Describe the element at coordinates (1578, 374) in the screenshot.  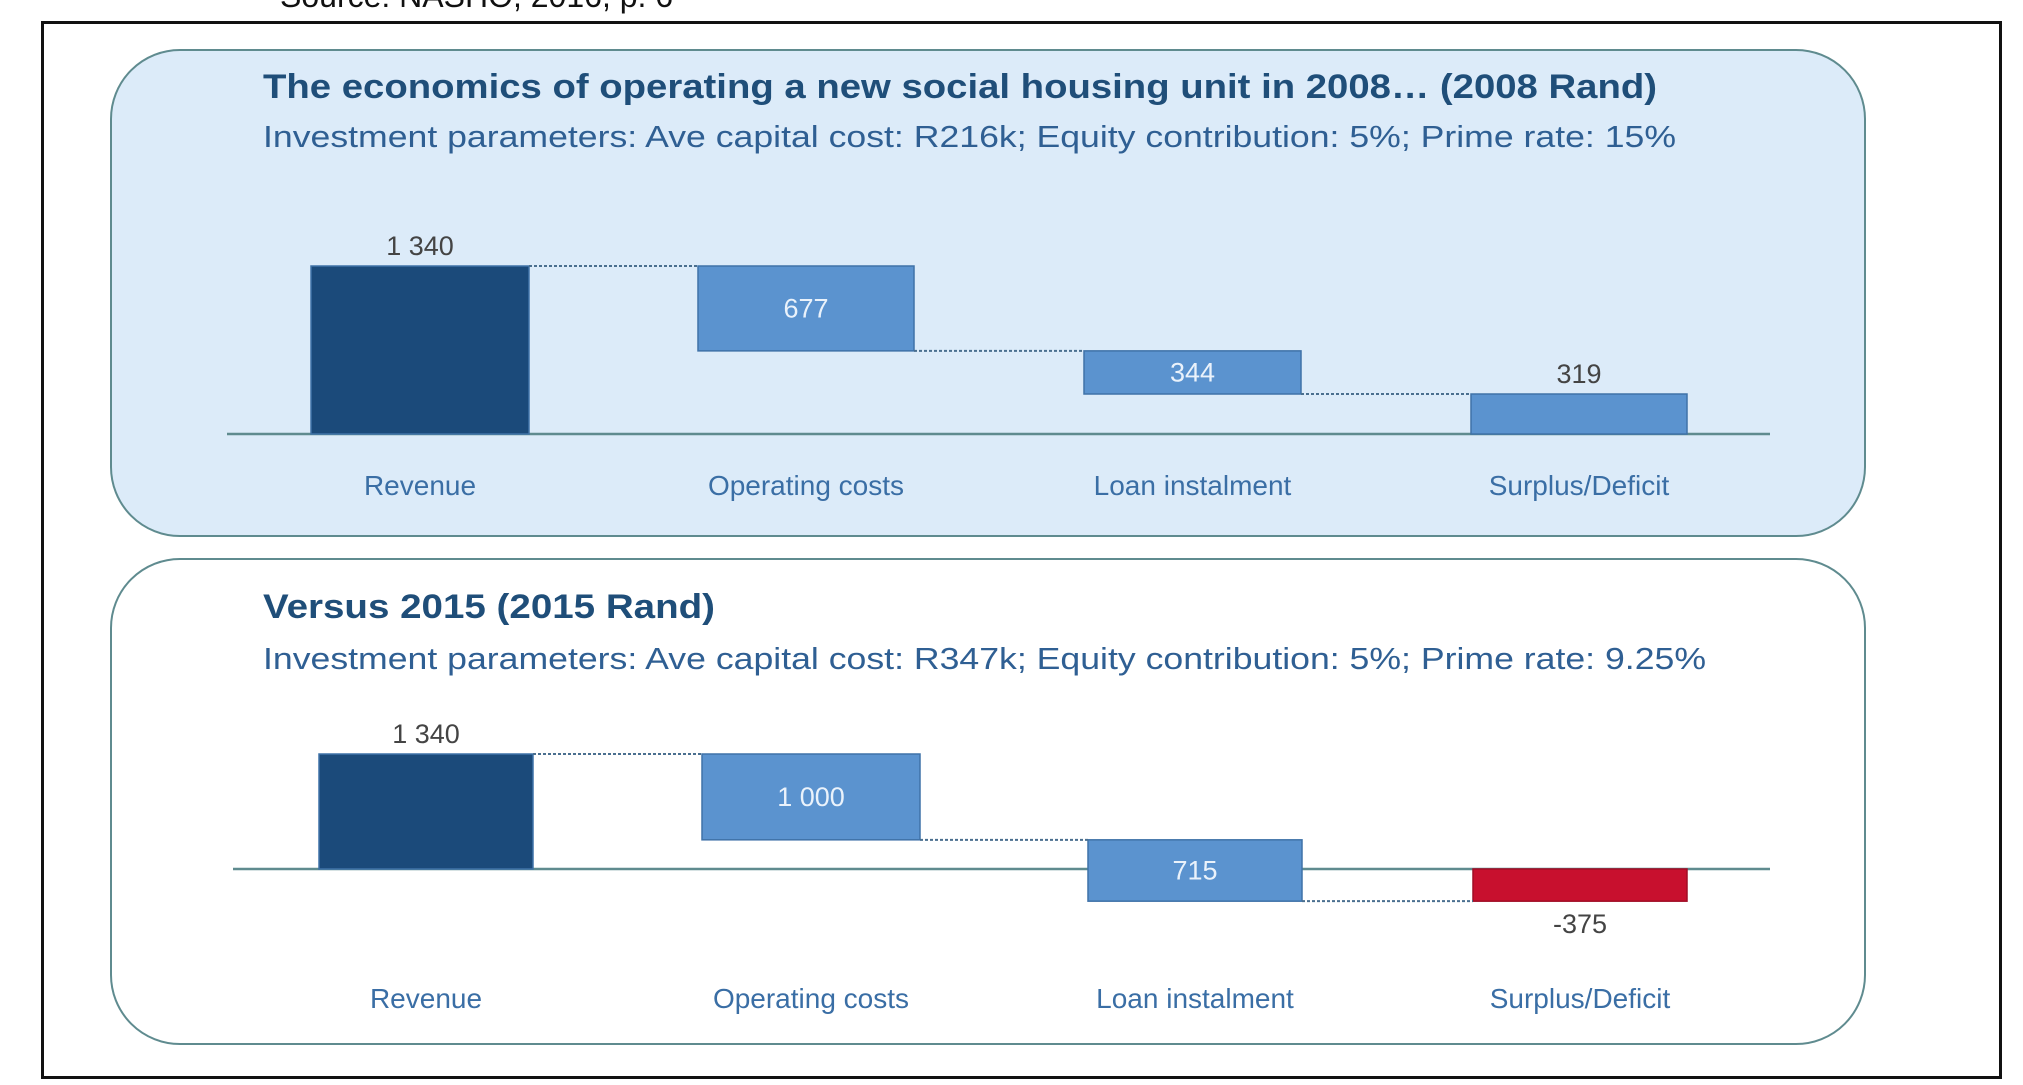
I see `data-label: 319` at that location.